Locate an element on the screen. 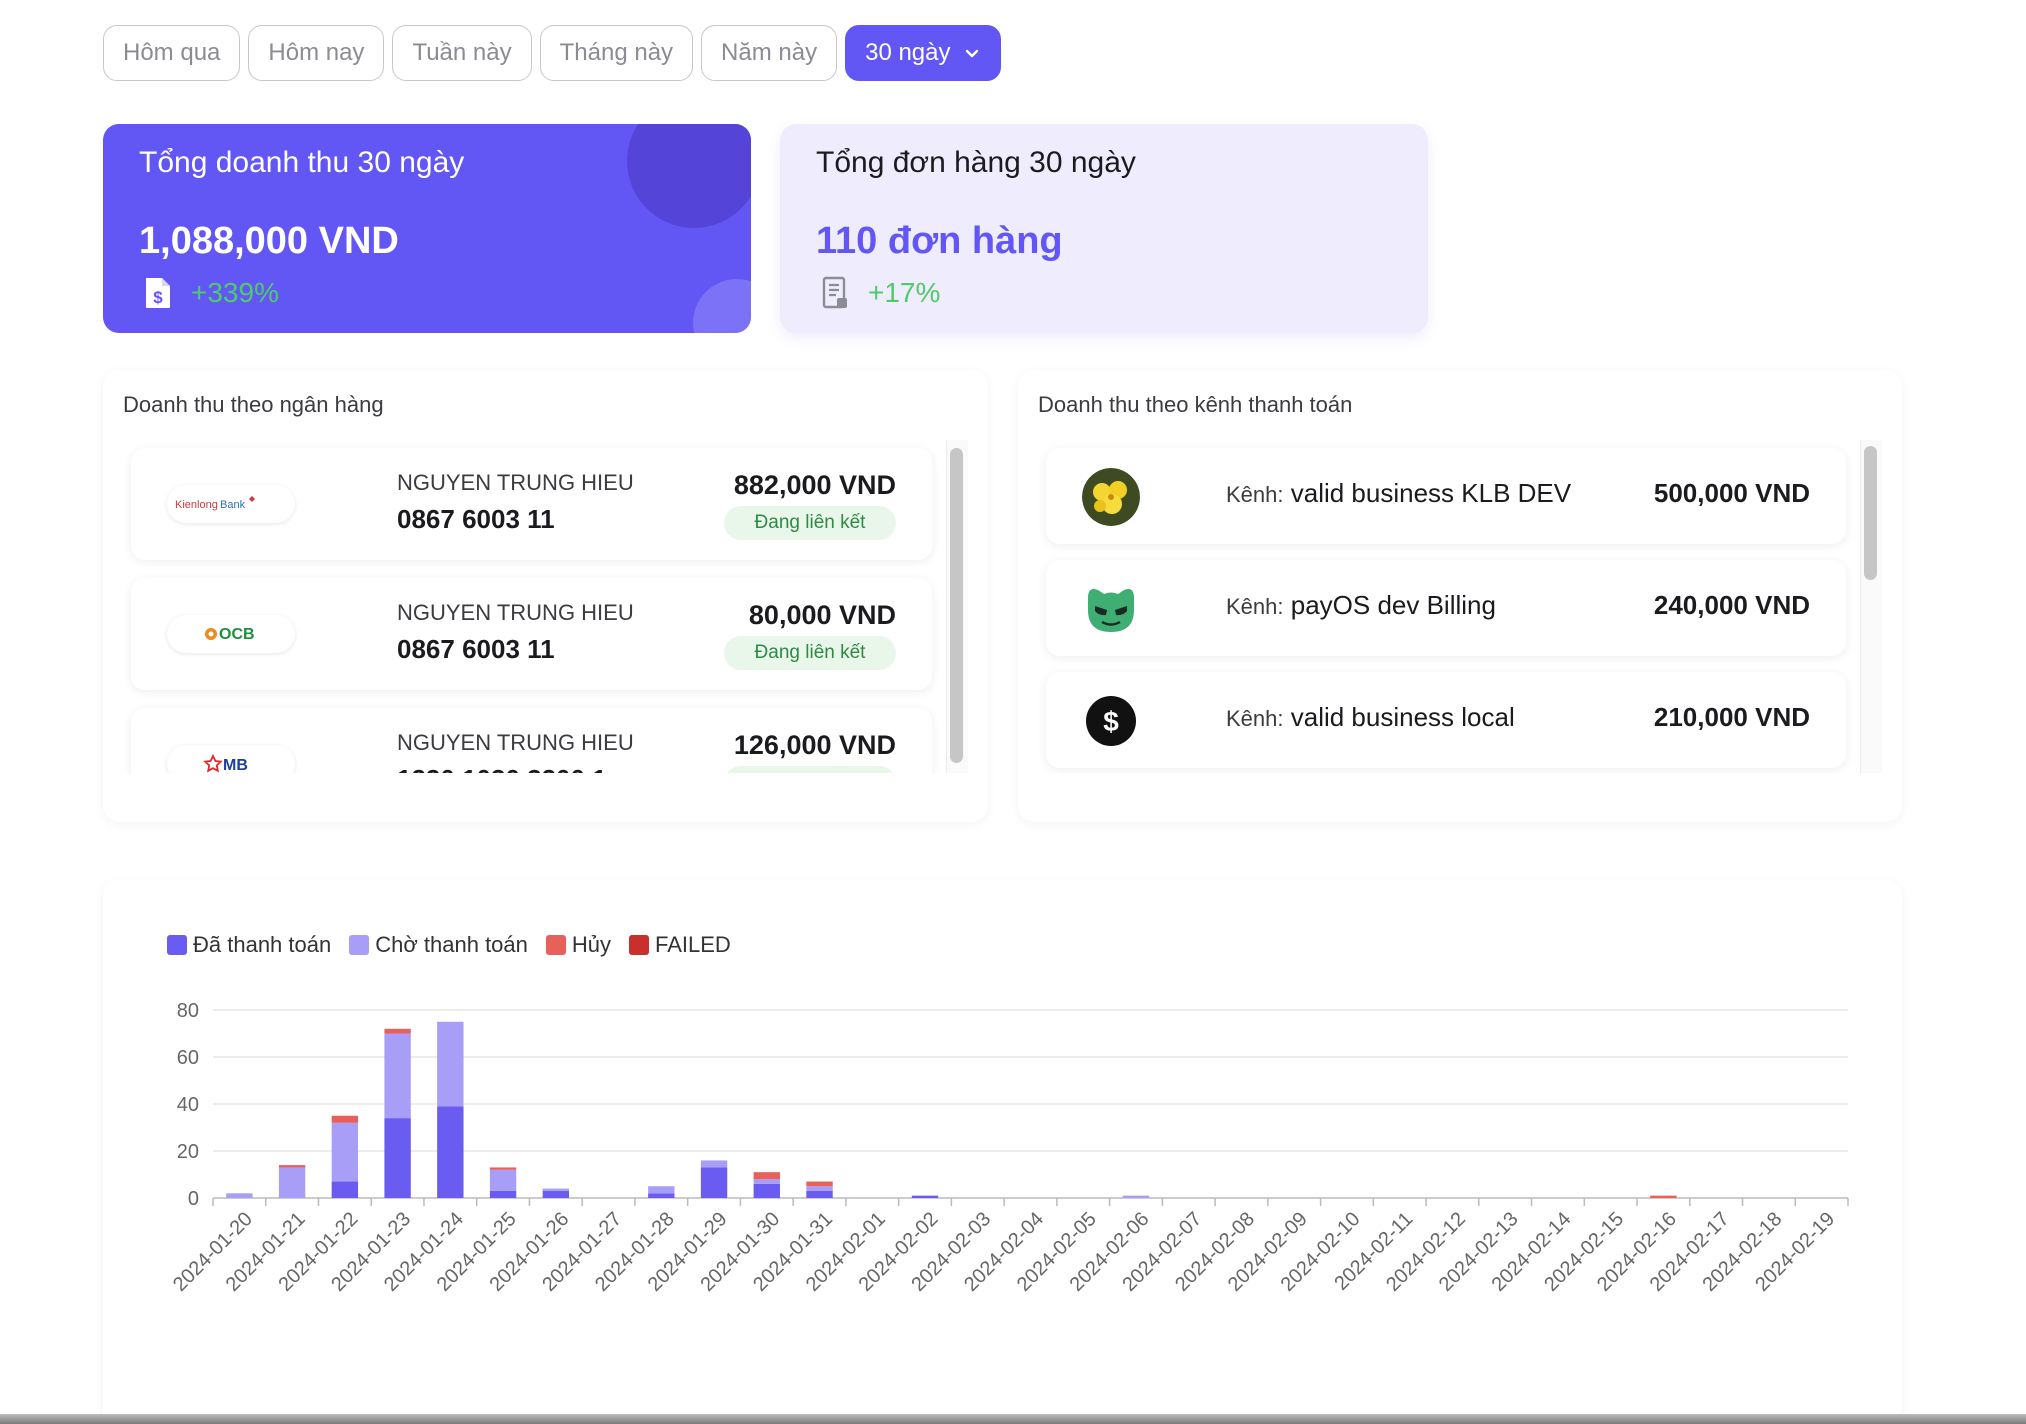 Image resolution: width=2026 pixels, height=1424 pixels. y-tick-label: 60 is located at coordinates (188, 1058).